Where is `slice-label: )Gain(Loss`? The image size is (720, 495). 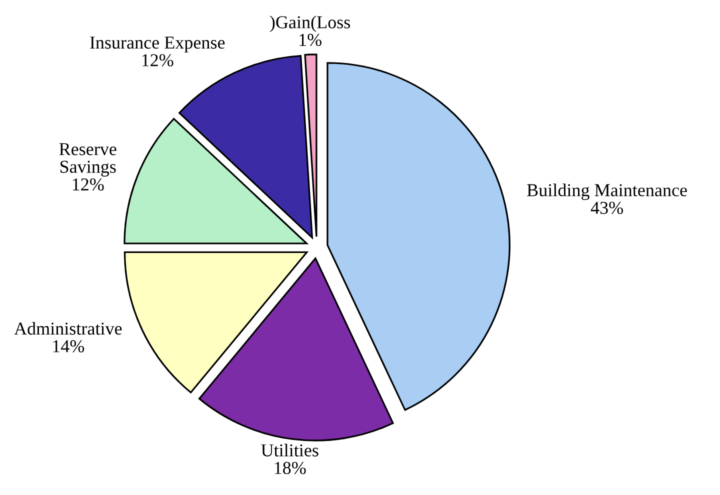
slice-label: )Gain(Loss is located at coordinates (310, 24).